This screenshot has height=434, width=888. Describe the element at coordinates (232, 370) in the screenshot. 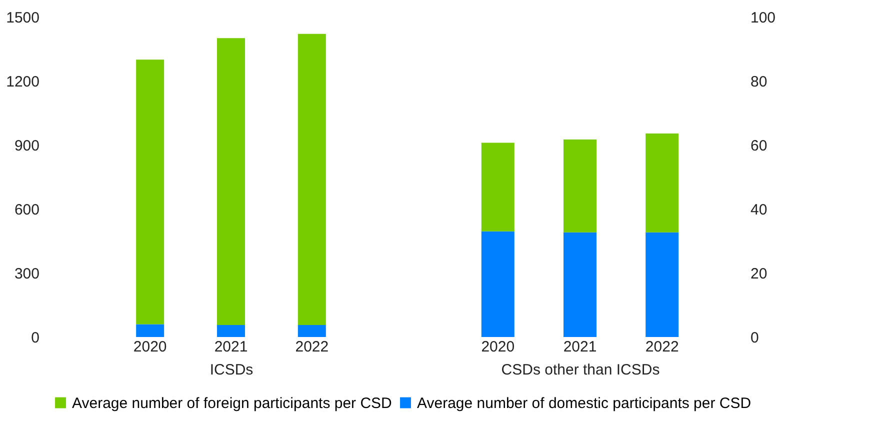

I see `x-axis-title: ICSDs` at that location.